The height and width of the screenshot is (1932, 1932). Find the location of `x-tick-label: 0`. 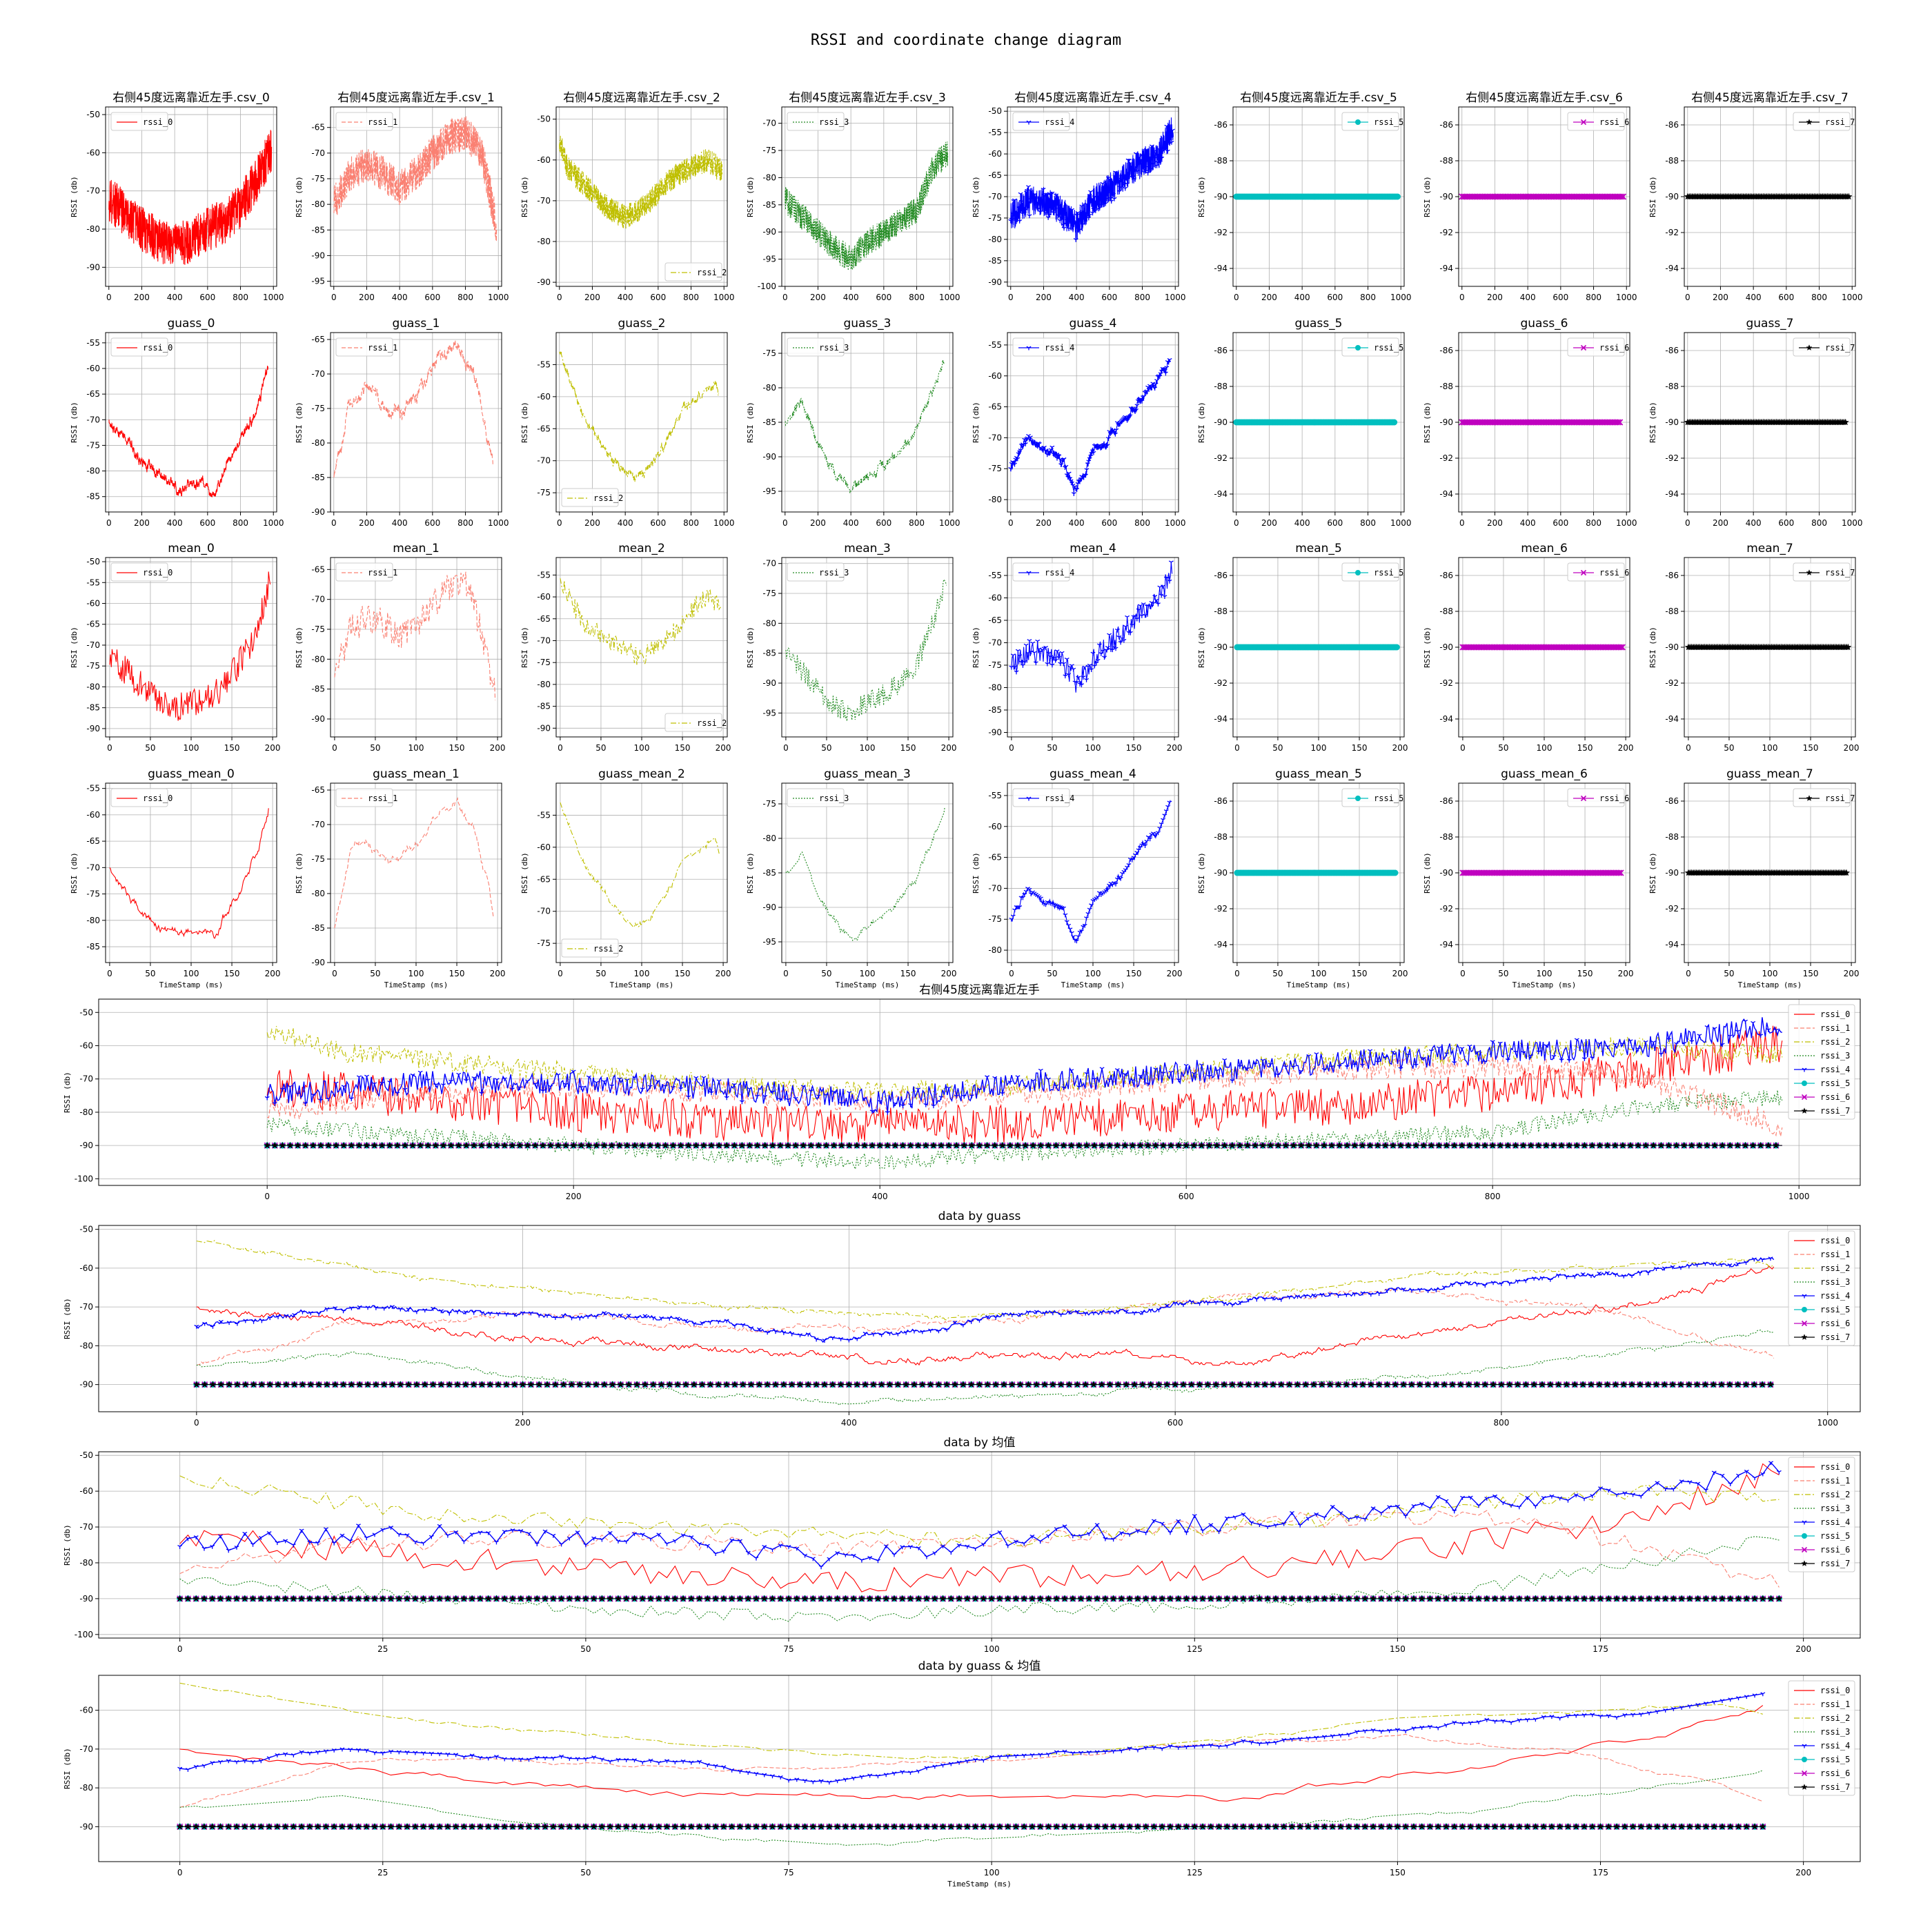

x-tick-label: 0 is located at coordinates (334, 748).